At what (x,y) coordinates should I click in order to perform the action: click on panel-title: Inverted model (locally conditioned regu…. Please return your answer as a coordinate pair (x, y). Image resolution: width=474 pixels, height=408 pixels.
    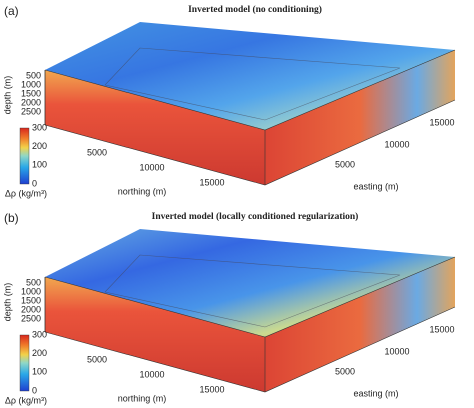
    Looking at the image, I should click on (255, 216).